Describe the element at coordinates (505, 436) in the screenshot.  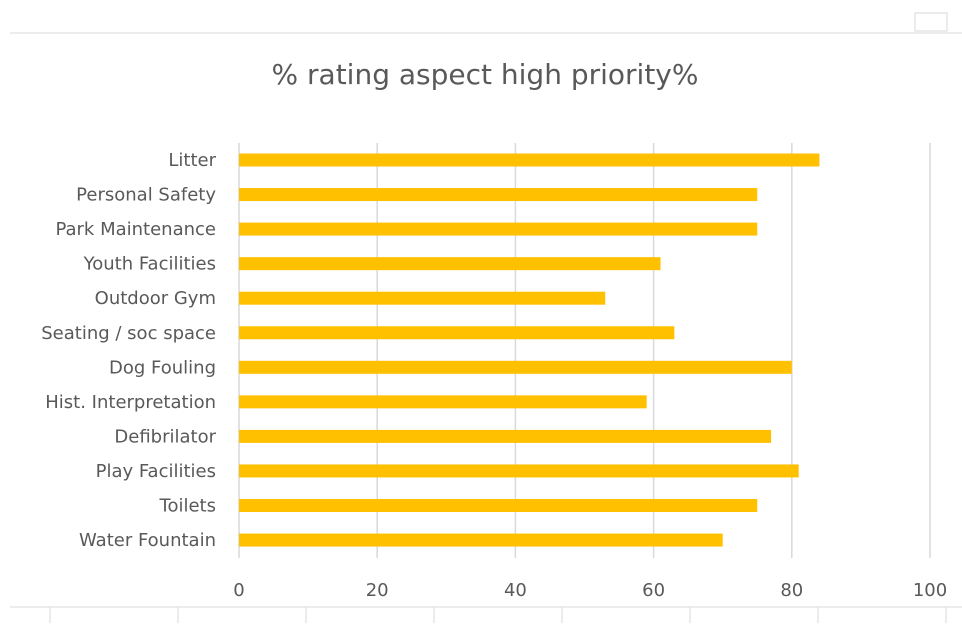
I see `bar-defibrilator` at that location.